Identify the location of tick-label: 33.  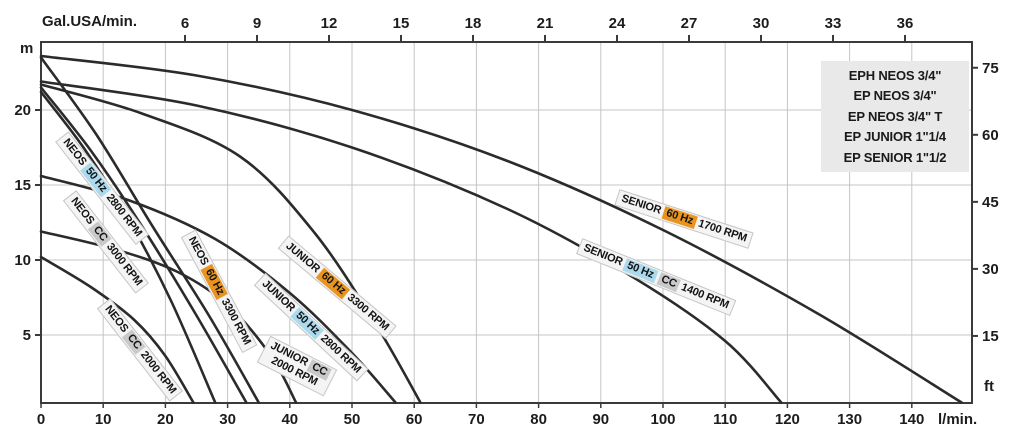
(833, 23).